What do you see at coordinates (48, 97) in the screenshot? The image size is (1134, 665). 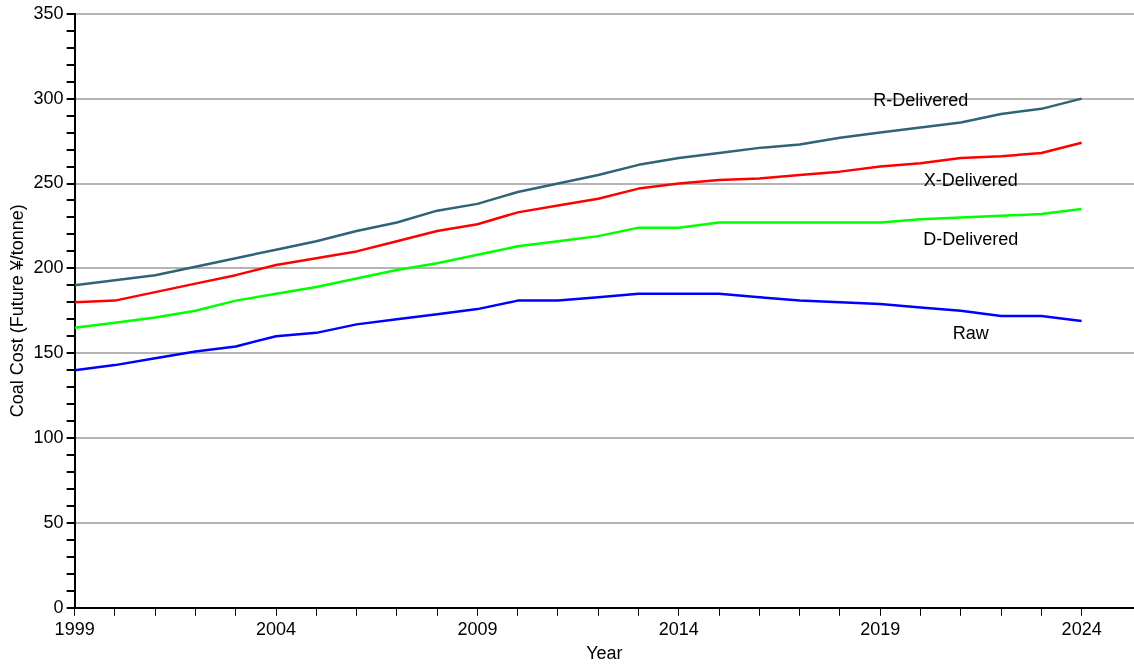 I see `y-tick-label: 300` at bounding box center [48, 97].